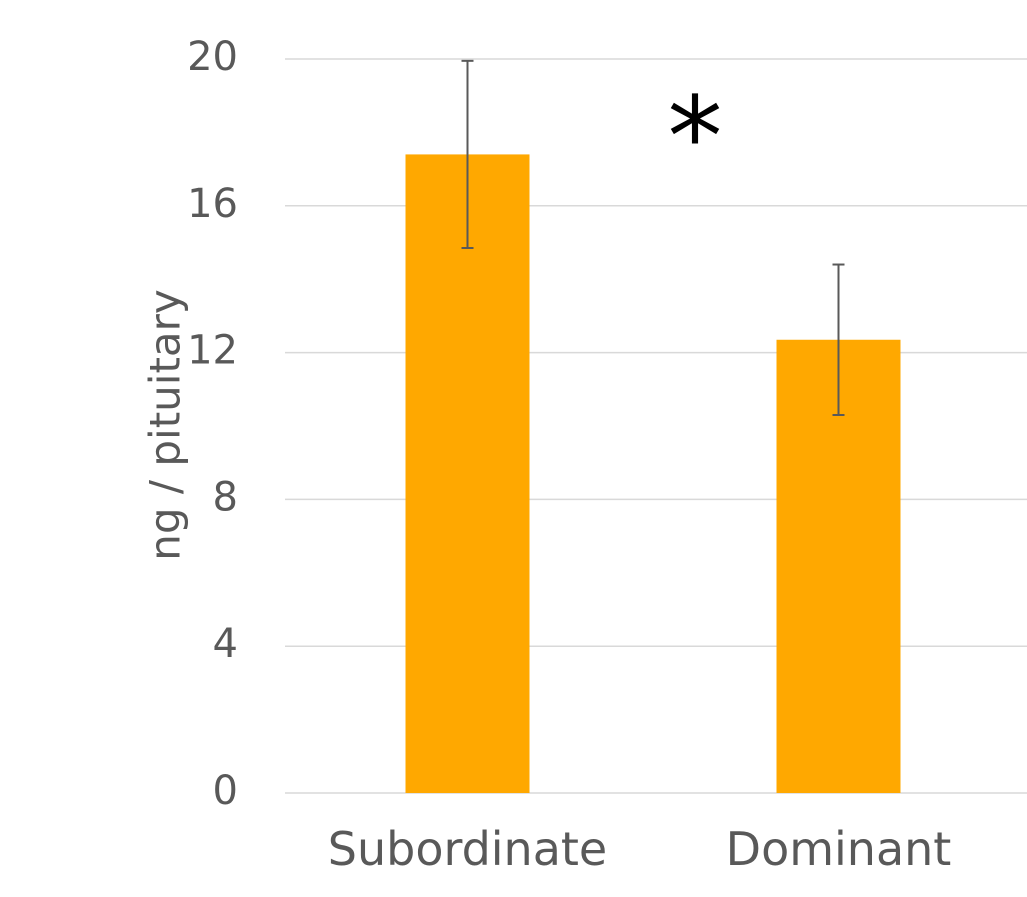 The width and height of the screenshot is (1027, 897). Describe the element at coordinates (212, 351) in the screenshot. I see `y-tick-label: 12` at that location.